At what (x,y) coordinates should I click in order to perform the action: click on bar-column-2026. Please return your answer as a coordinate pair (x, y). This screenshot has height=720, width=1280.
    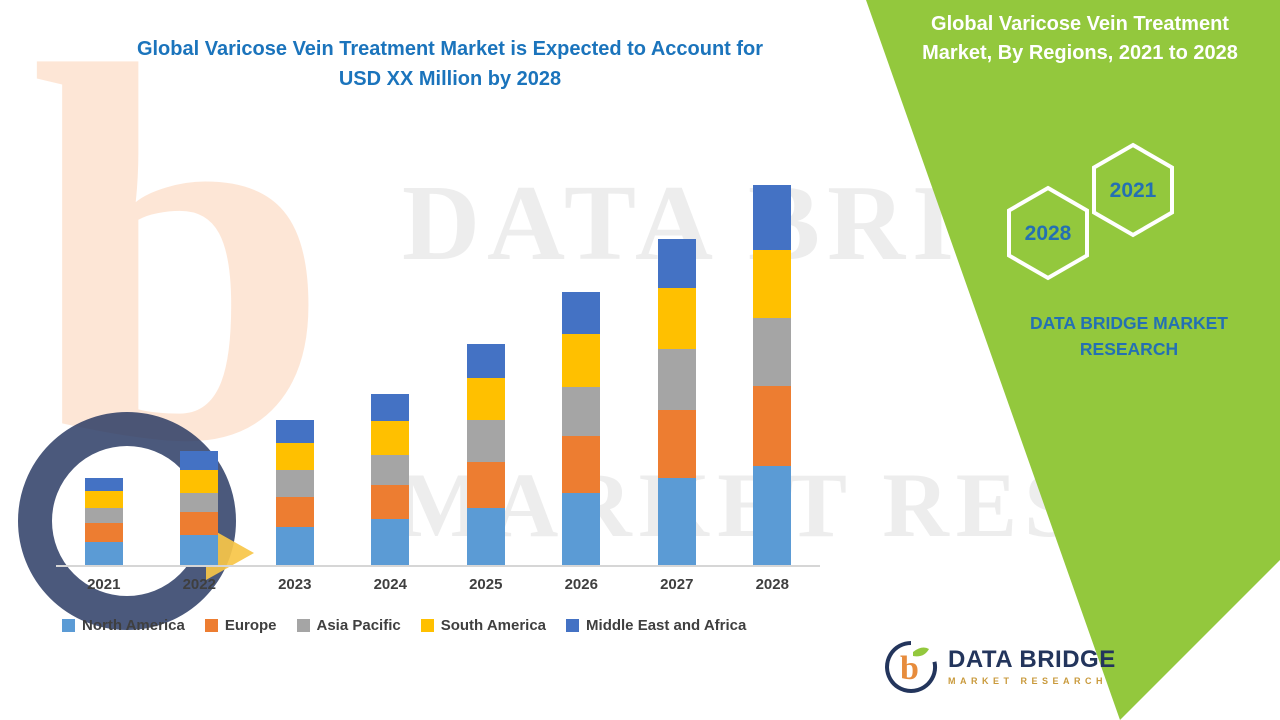
    Looking at the image, I should click on (581, 428).